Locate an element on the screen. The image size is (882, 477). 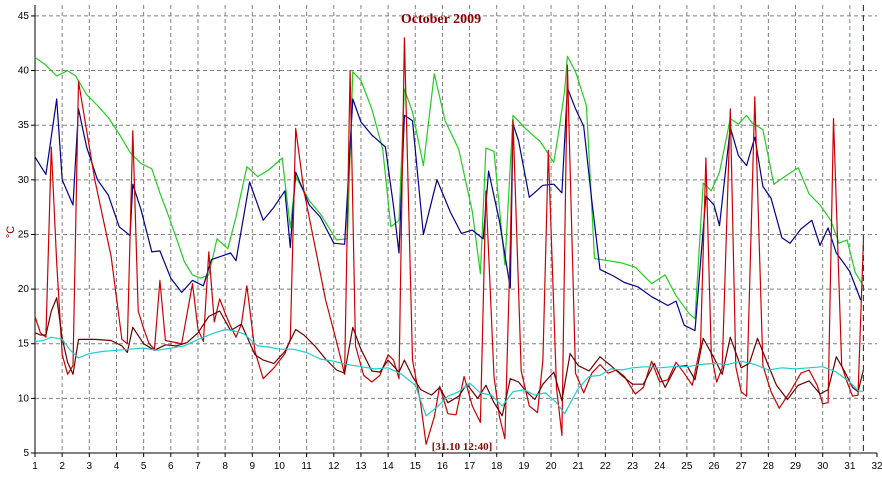
x-tick-label: 20 is located at coordinates (552, 466).